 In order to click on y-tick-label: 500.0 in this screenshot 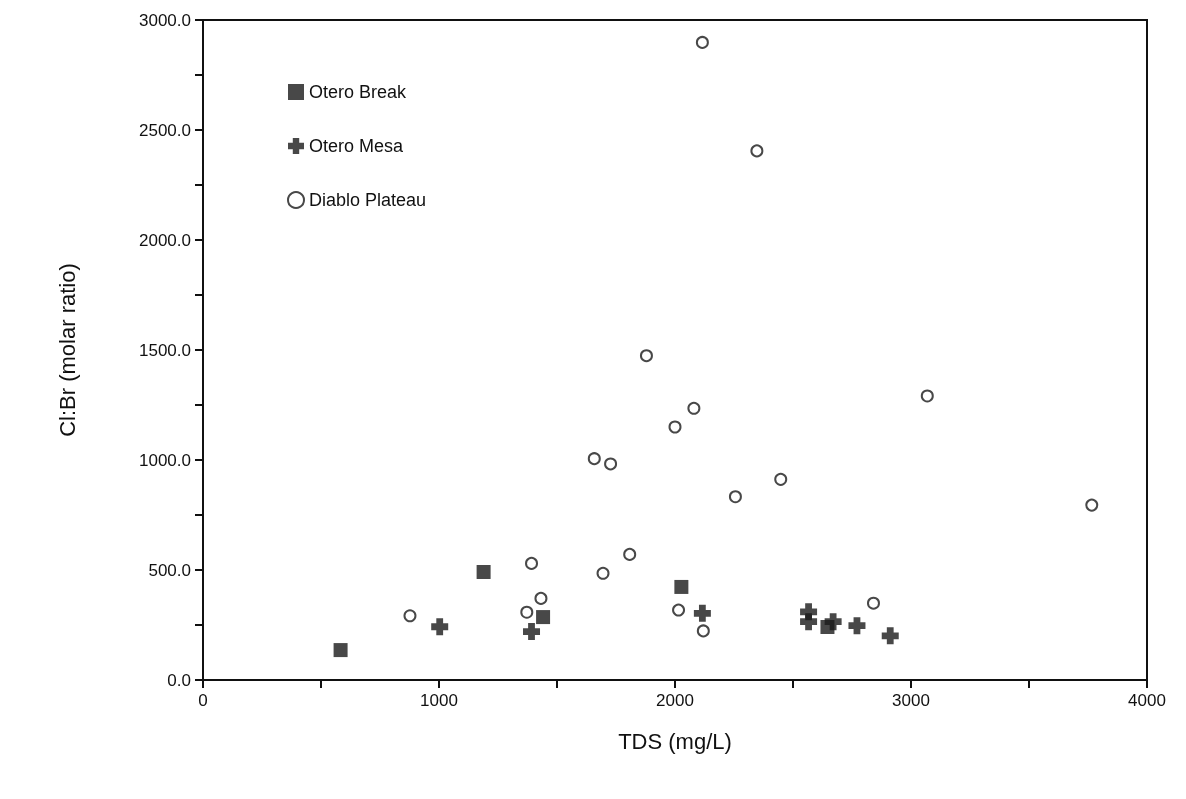, I will do `click(169, 570)`.